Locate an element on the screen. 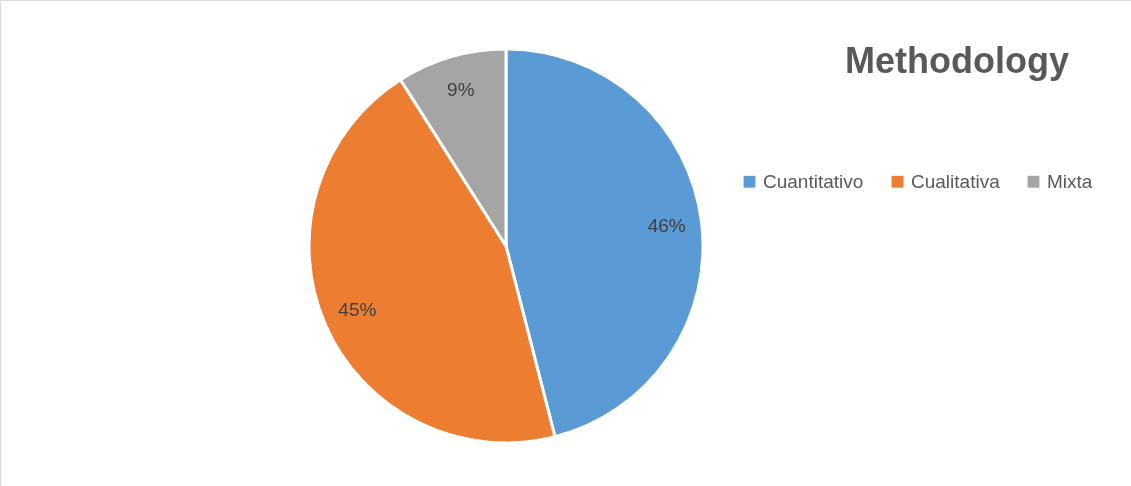 The width and height of the screenshot is (1131, 486). data-label: 46% is located at coordinates (666, 225).